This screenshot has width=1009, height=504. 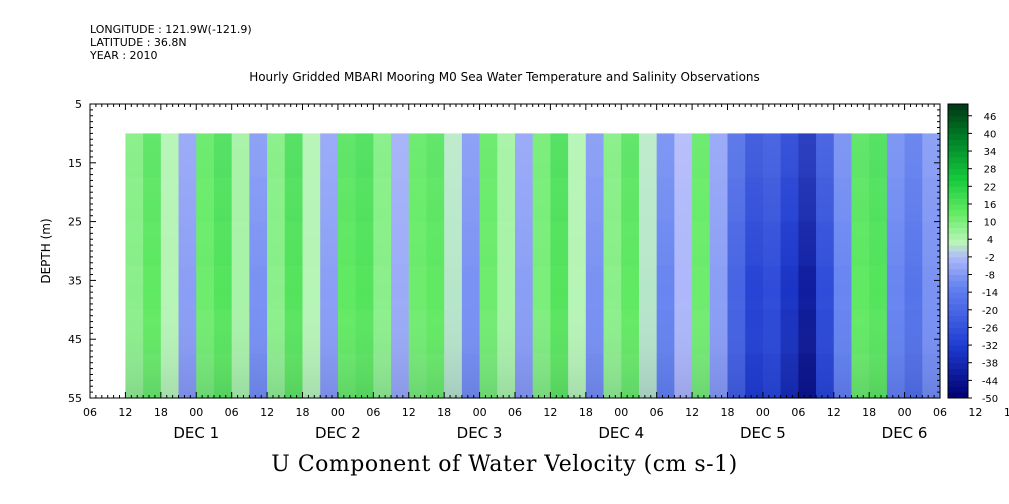 I want to click on longitude-label: LONGITUDE : 121.9W(-121.9), so click(x=171, y=29).